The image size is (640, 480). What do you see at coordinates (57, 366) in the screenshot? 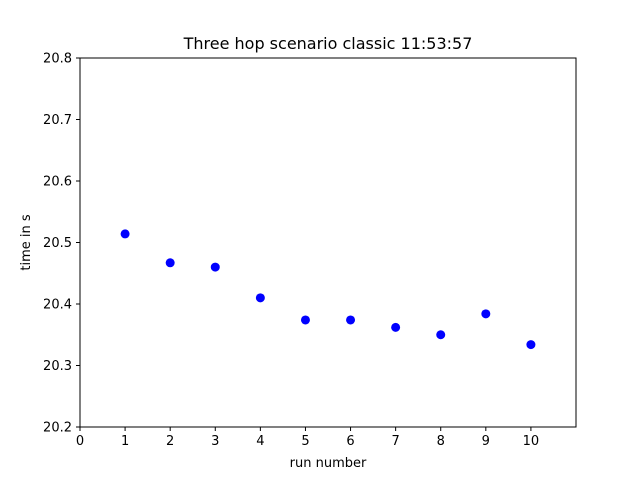
I see `y-tick-label: 20.3` at bounding box center [57, 366].